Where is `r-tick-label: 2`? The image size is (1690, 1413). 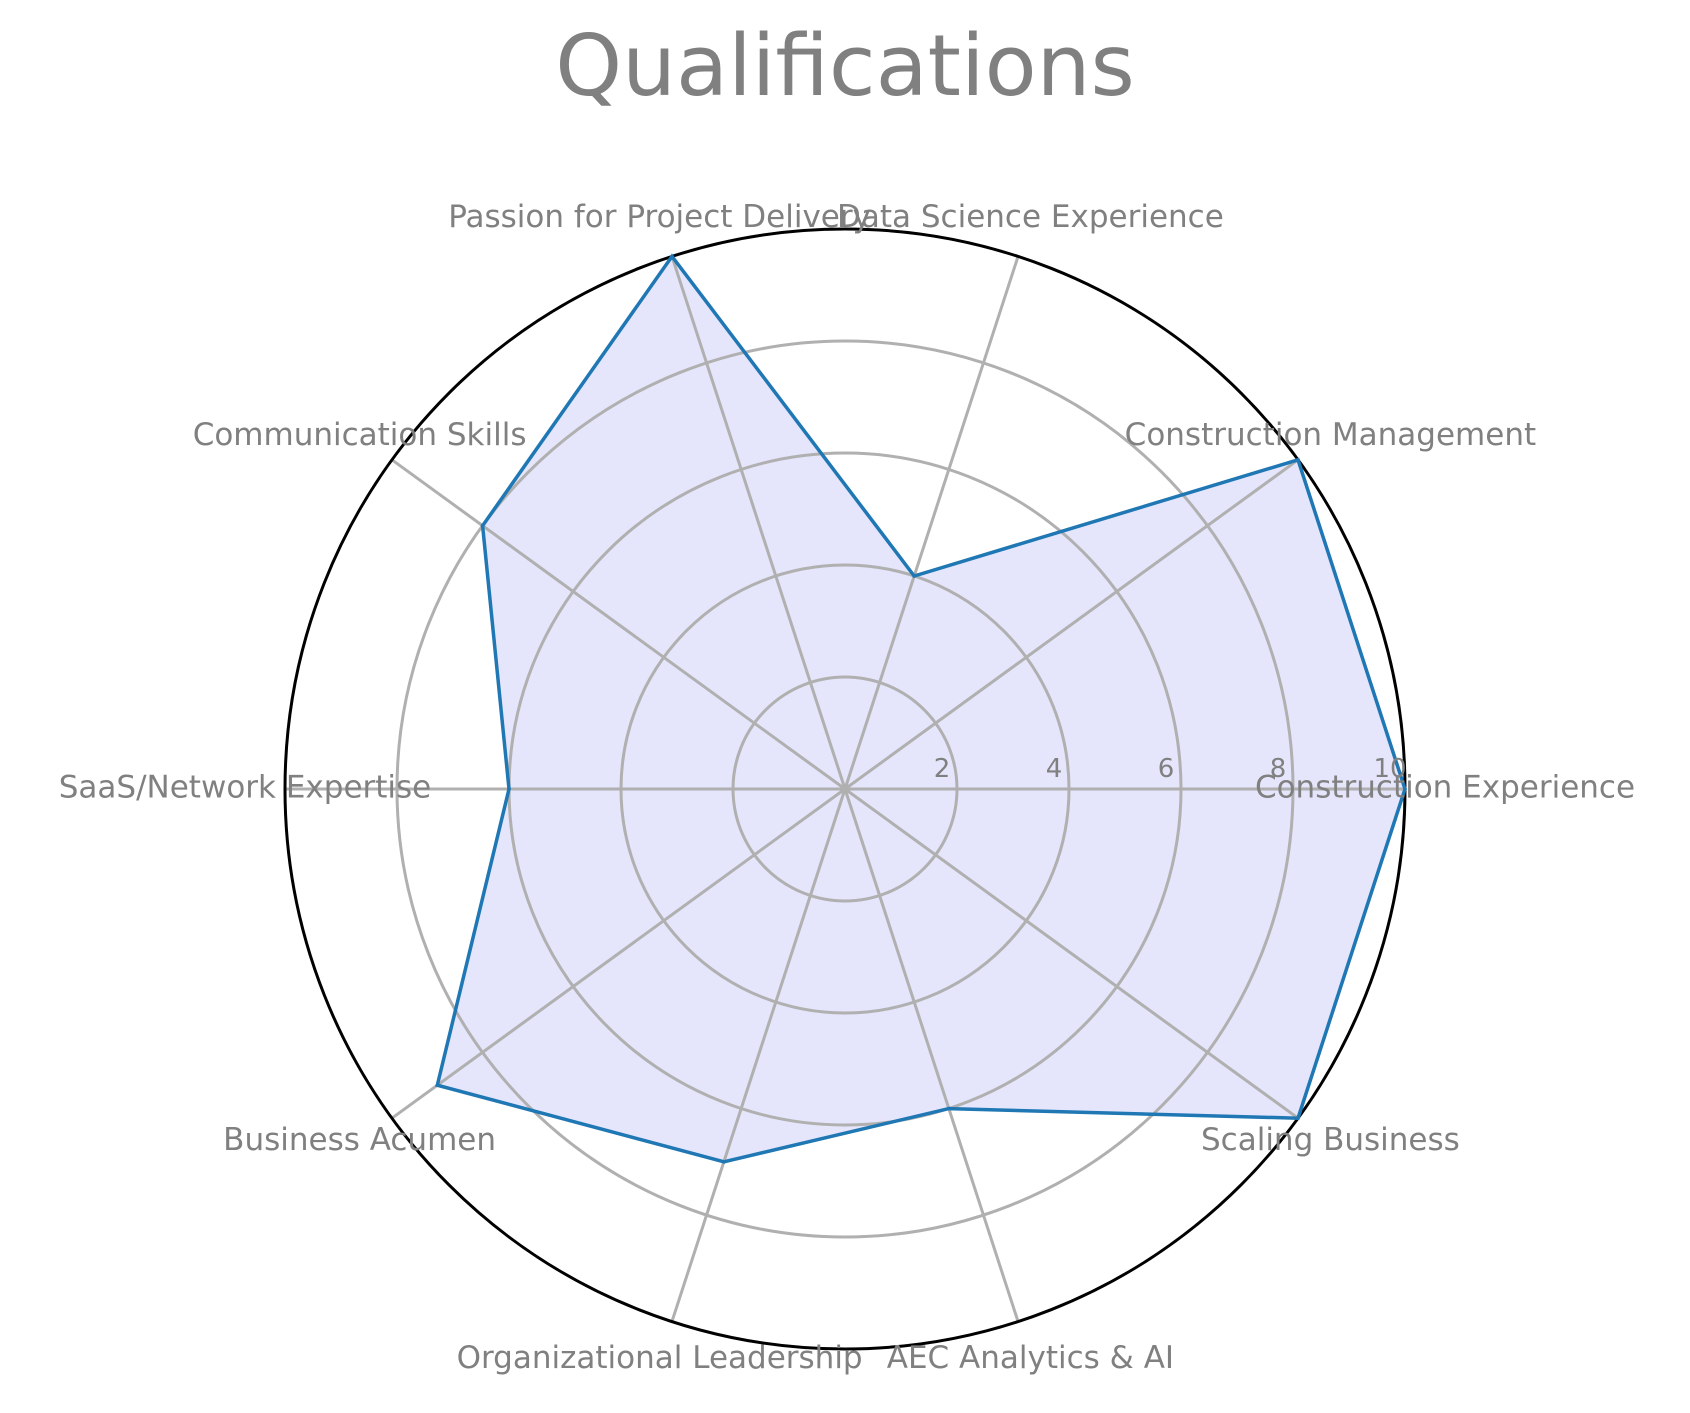 r-tick-label: 2 is located at coordinates (942, 769).